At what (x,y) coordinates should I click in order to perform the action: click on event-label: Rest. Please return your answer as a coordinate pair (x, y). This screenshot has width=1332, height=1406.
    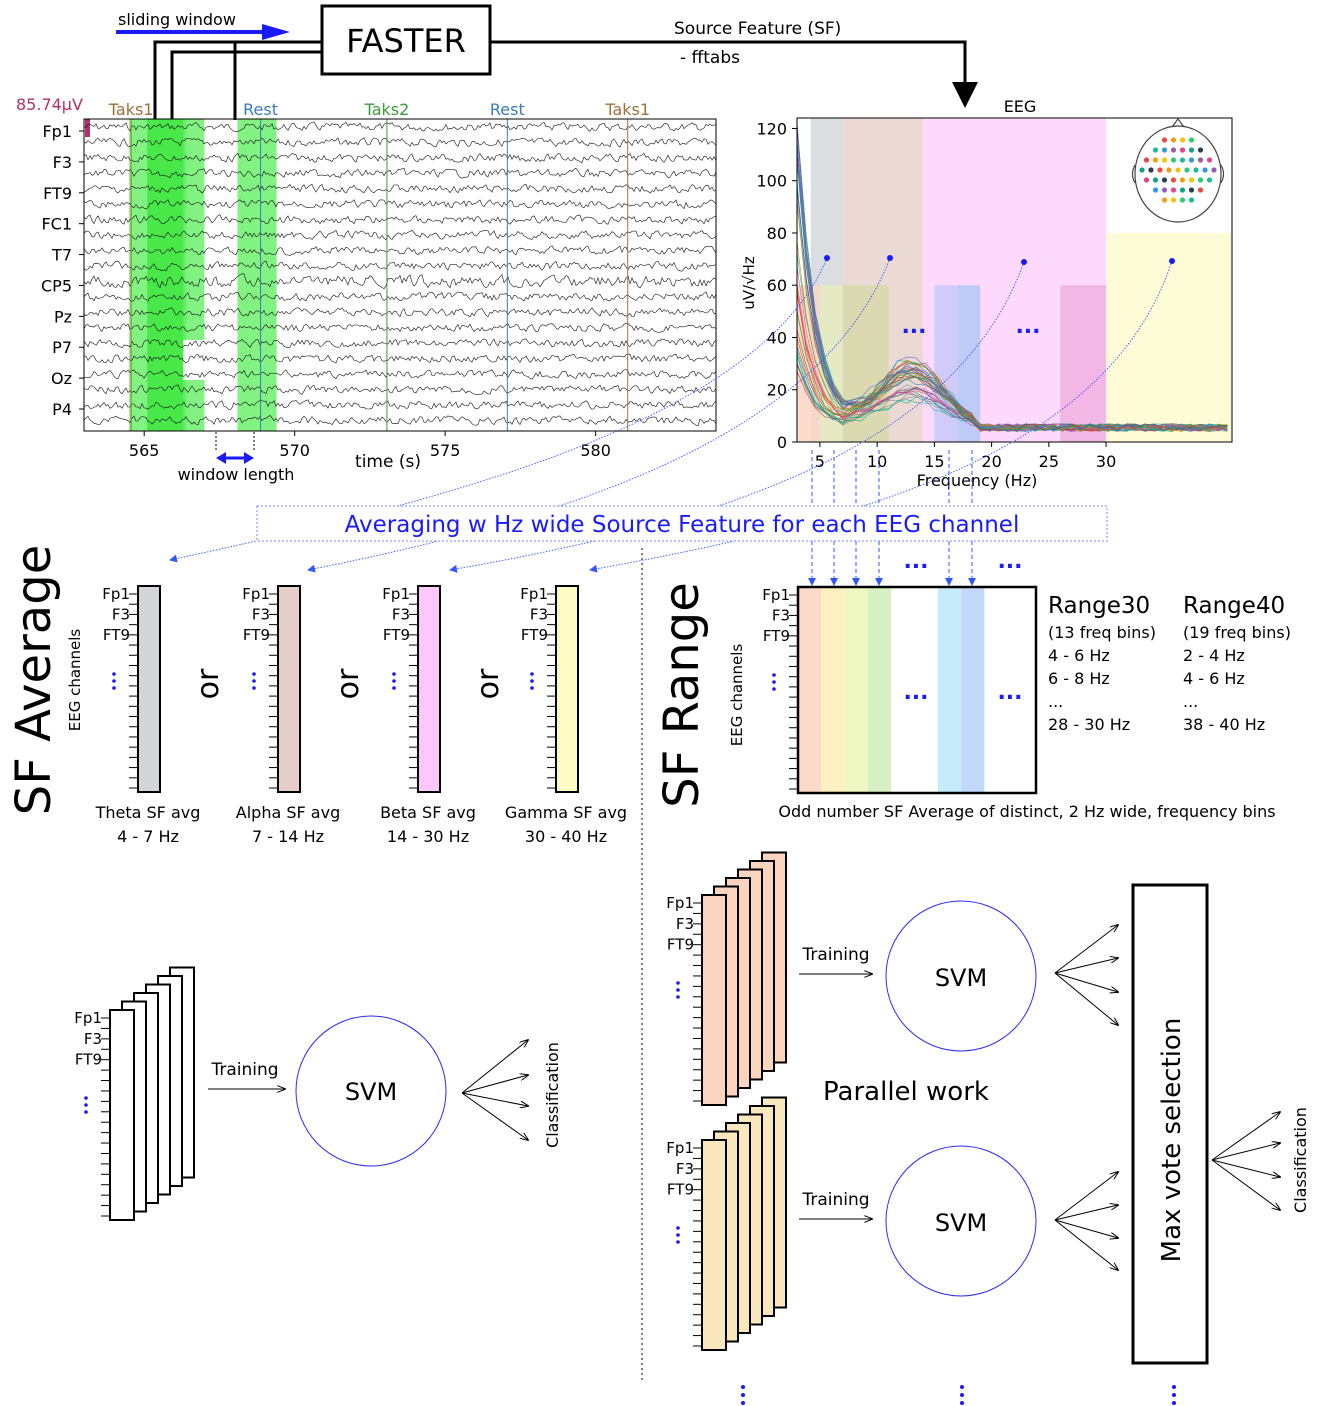
    Looking at the image, I should click on (260, 109).